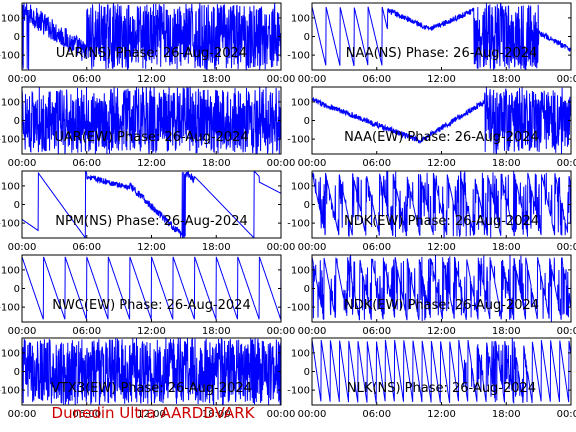  Describe the element at coordinates (151, 305) in the screenshot. I see `panel-title: NWC(EW) Phase: 26-Aug-2024` at that location.